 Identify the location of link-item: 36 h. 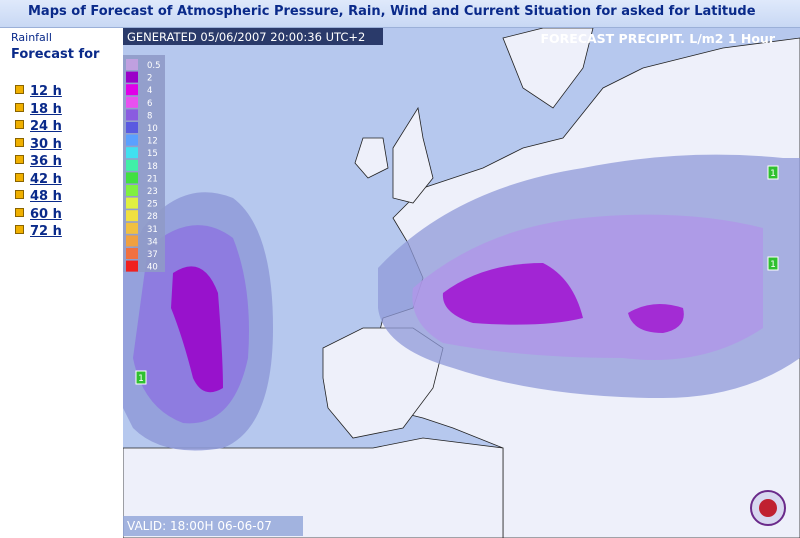
(68, 163).